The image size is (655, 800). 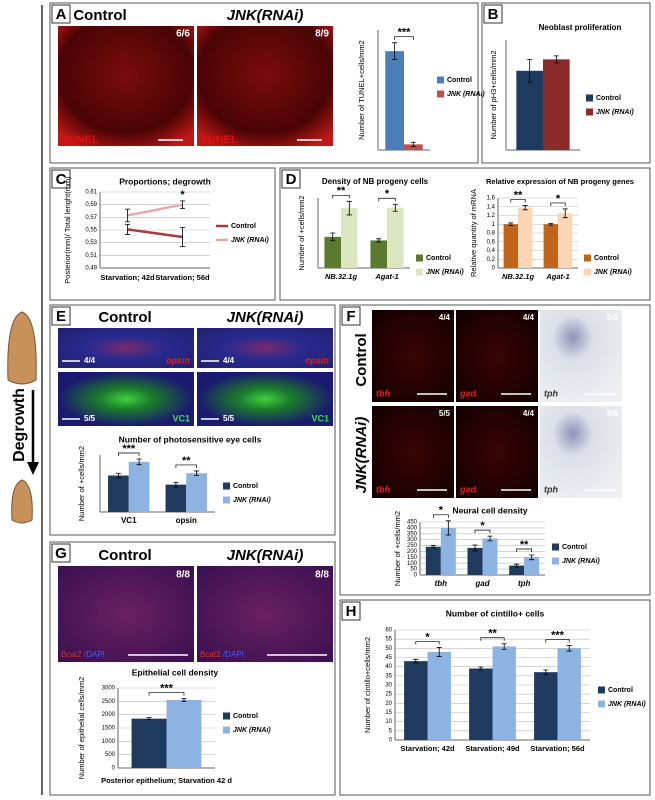 What do you see at coordinates (61, 14) in the screenshot?
I see `panel-label: A` at bounding box center [61, 14].